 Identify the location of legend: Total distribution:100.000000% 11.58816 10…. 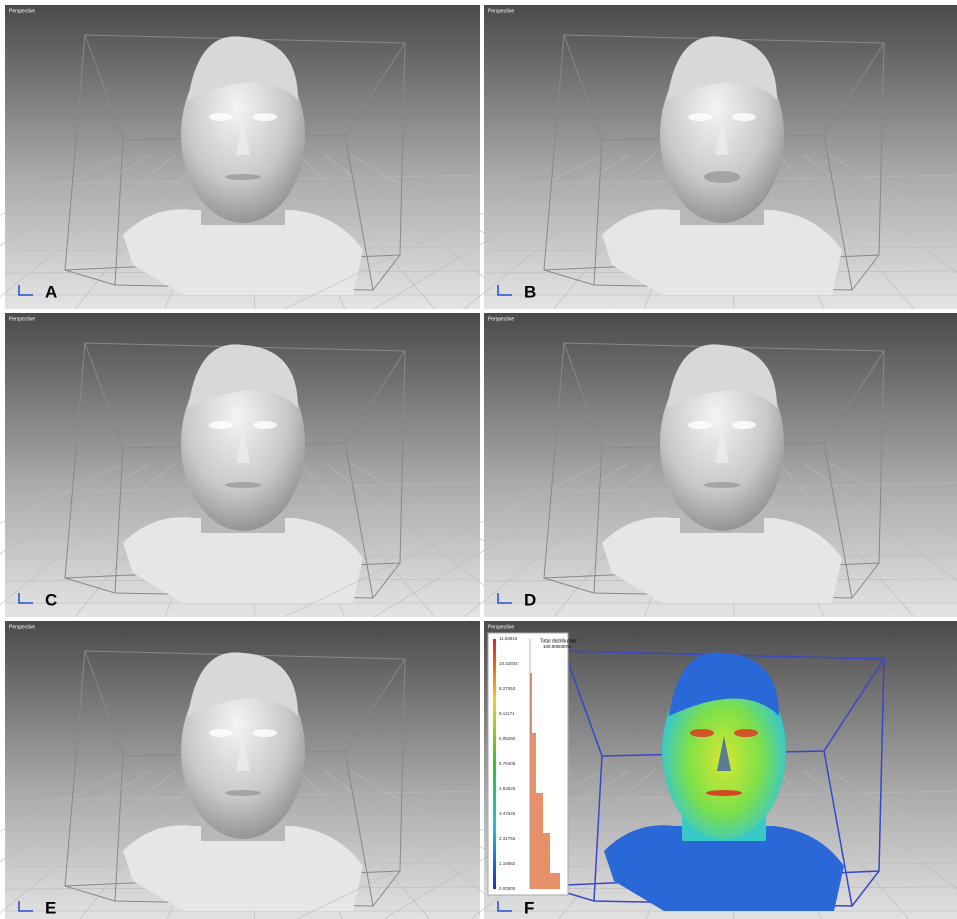
(532, 764).